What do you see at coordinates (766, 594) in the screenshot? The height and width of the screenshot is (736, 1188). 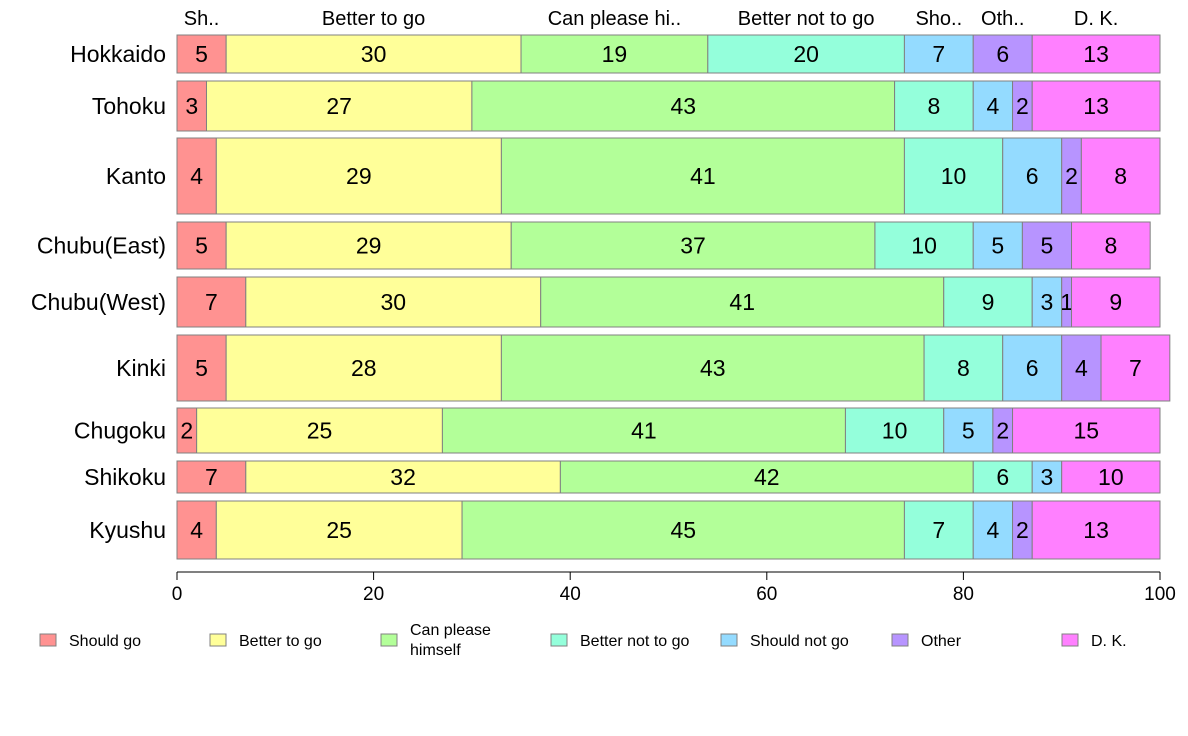 I see `x-tick-label: 60` at bounding box center [766, 594].